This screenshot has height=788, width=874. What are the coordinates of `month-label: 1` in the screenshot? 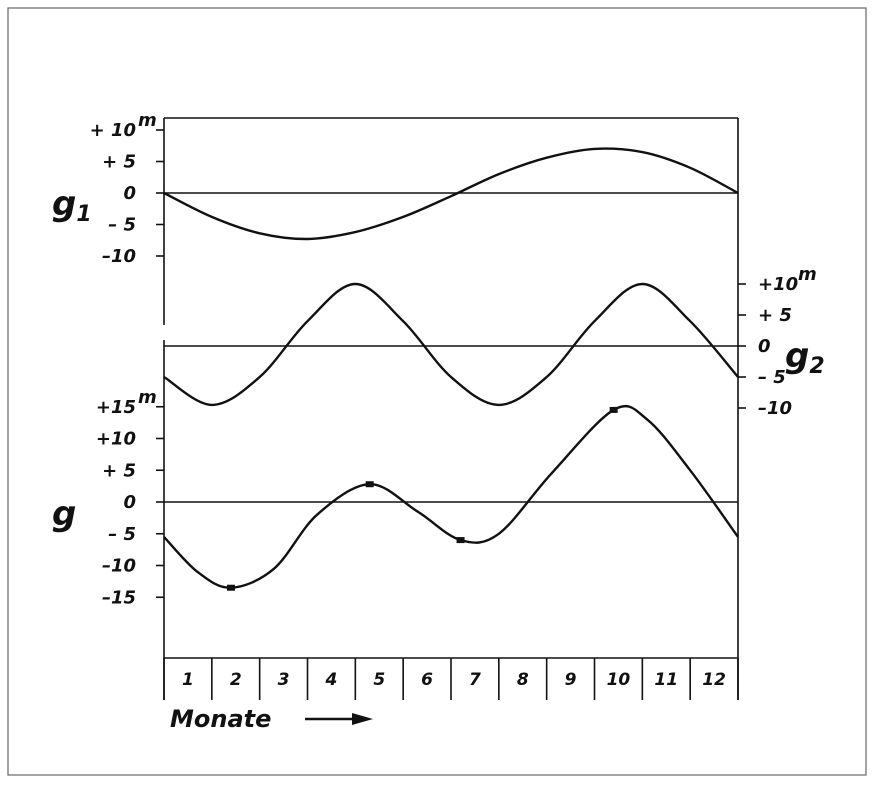 It's located at (188, 680).